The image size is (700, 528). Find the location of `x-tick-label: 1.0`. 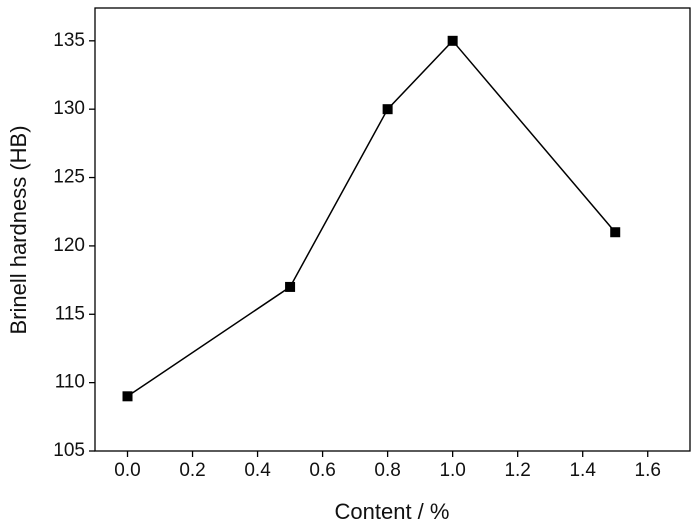

x-tick-label: 1.0 is located at coordinates (452, 470).